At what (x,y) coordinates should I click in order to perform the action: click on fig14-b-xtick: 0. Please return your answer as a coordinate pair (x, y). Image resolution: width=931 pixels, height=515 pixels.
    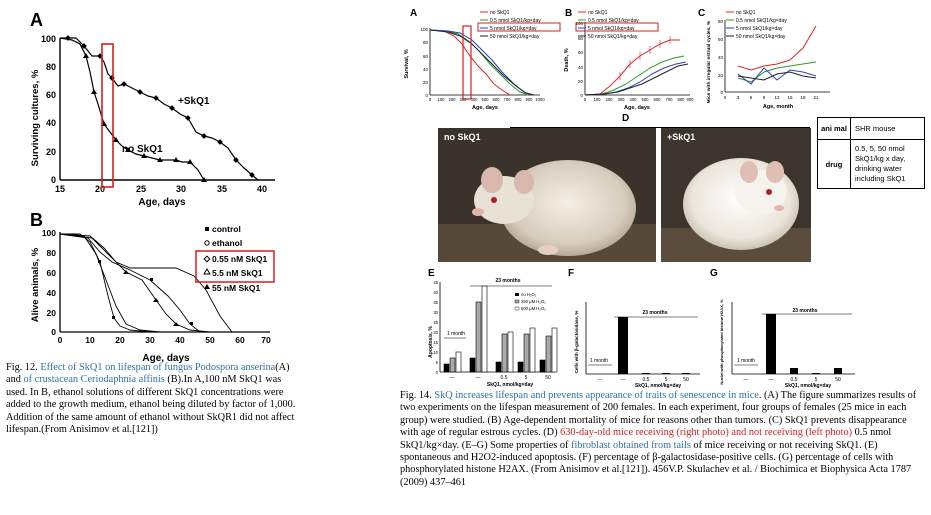
    Looking at the image, I should click on (585, 99).